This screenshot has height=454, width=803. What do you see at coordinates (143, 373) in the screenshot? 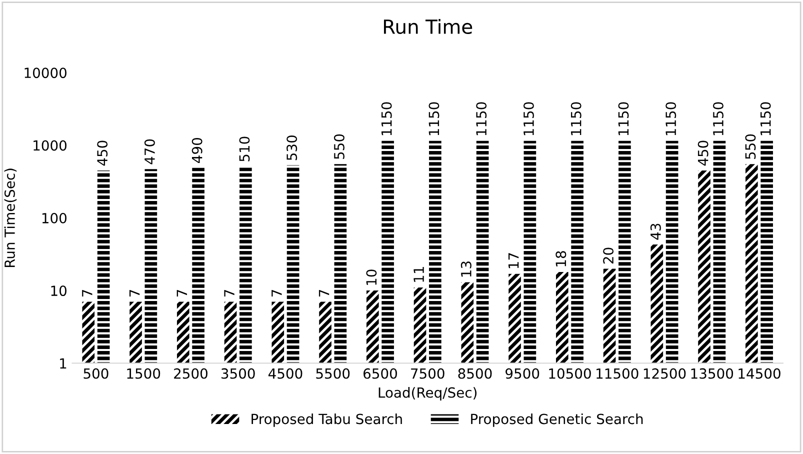
I see `x-tick-label: 1500` at bounding box center [143, 373].